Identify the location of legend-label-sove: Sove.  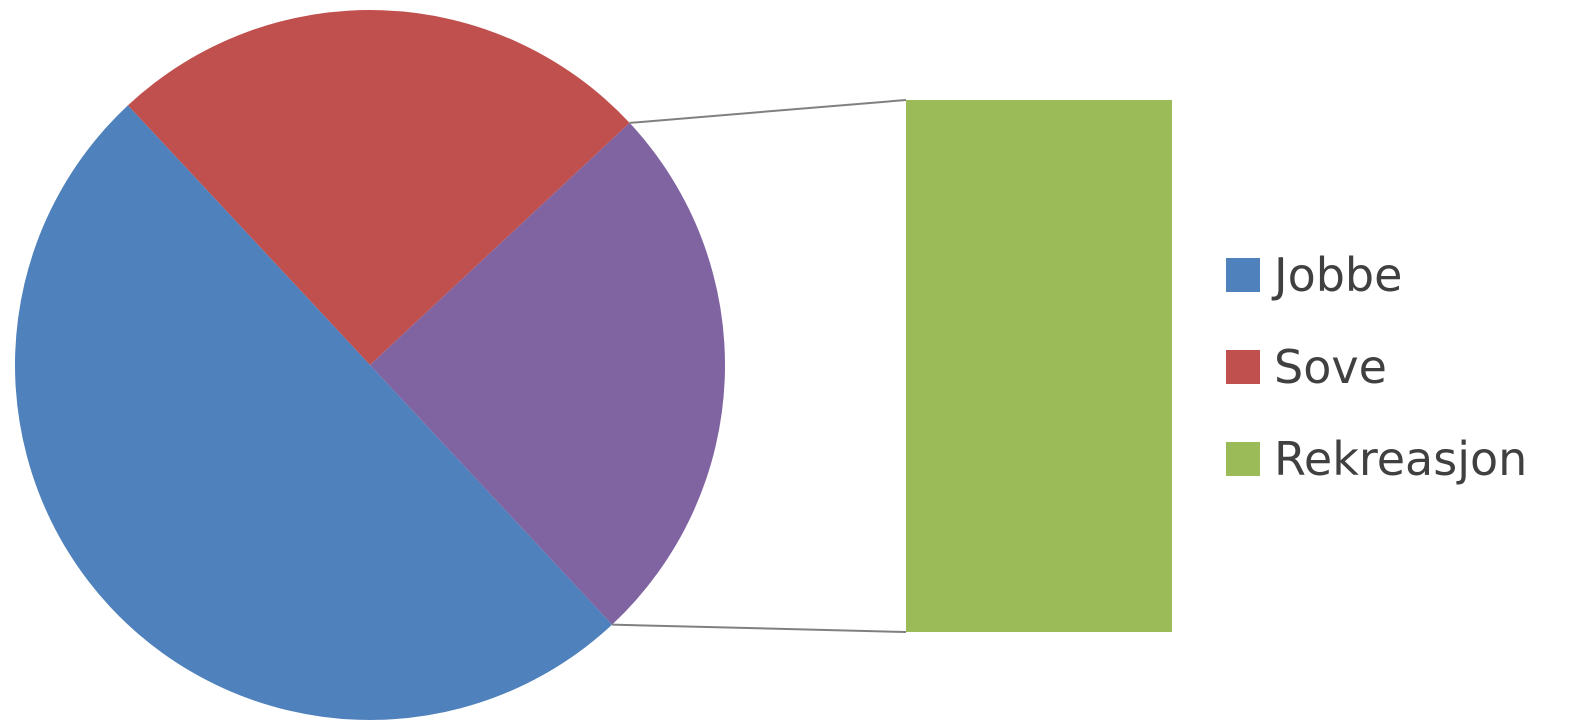
(1330, 367).